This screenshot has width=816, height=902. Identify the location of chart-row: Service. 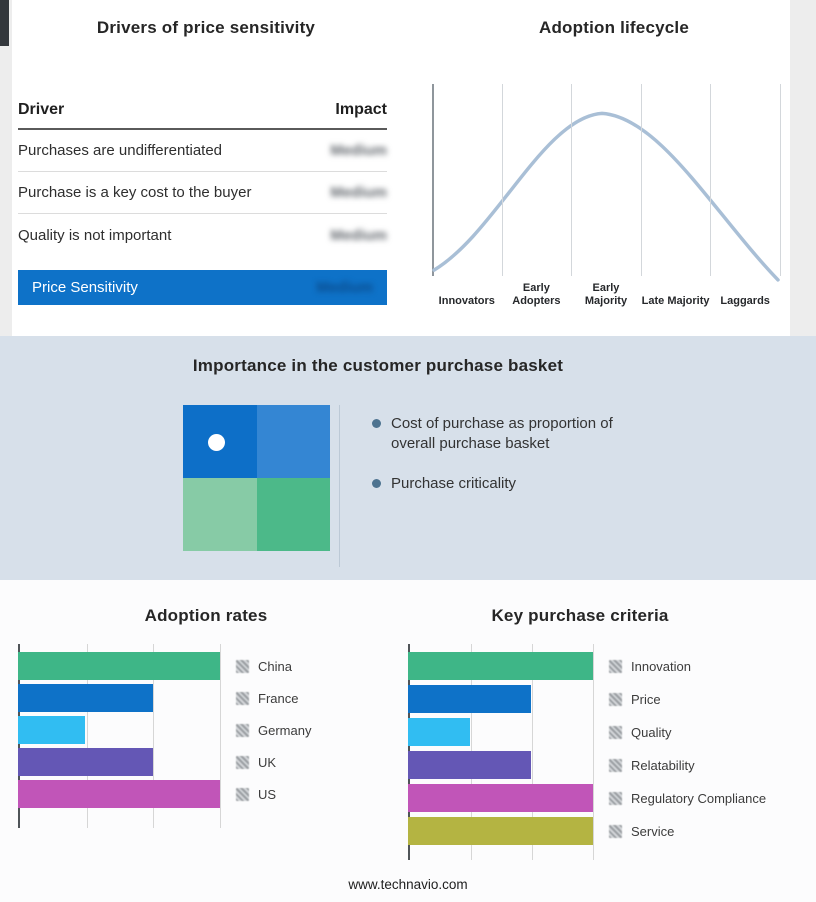
(610, 831).